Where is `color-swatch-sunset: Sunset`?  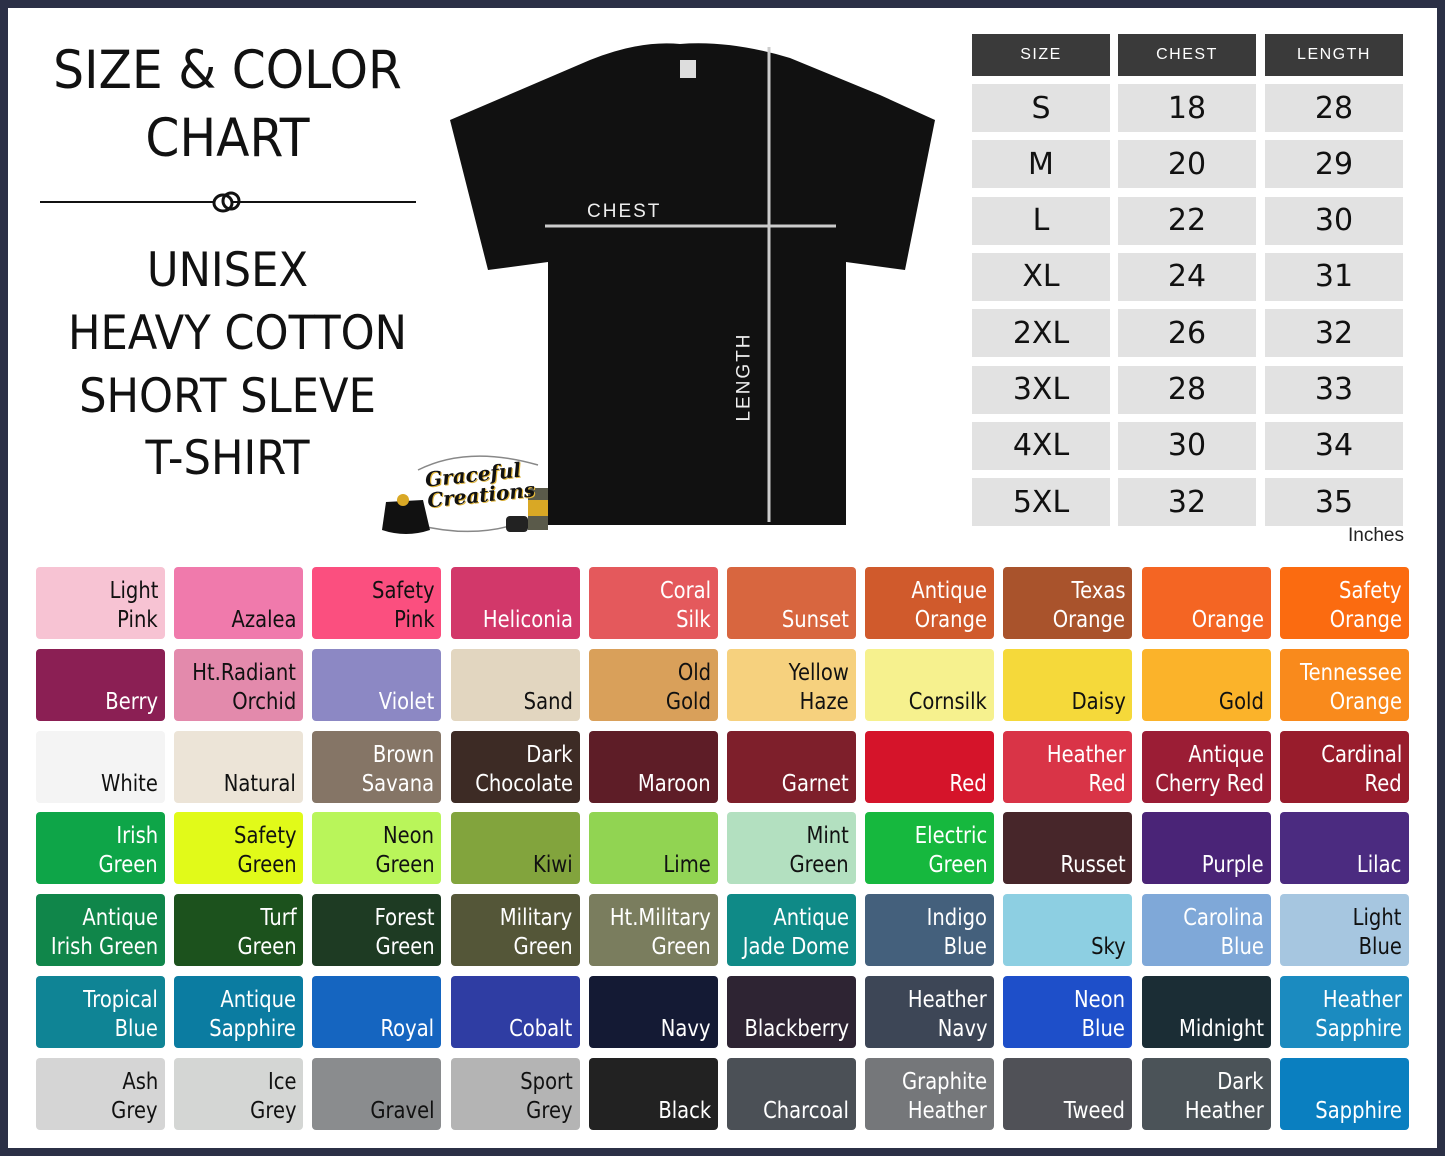 color-swatch-sunset: Sunset is located at coordinates (791, 603).